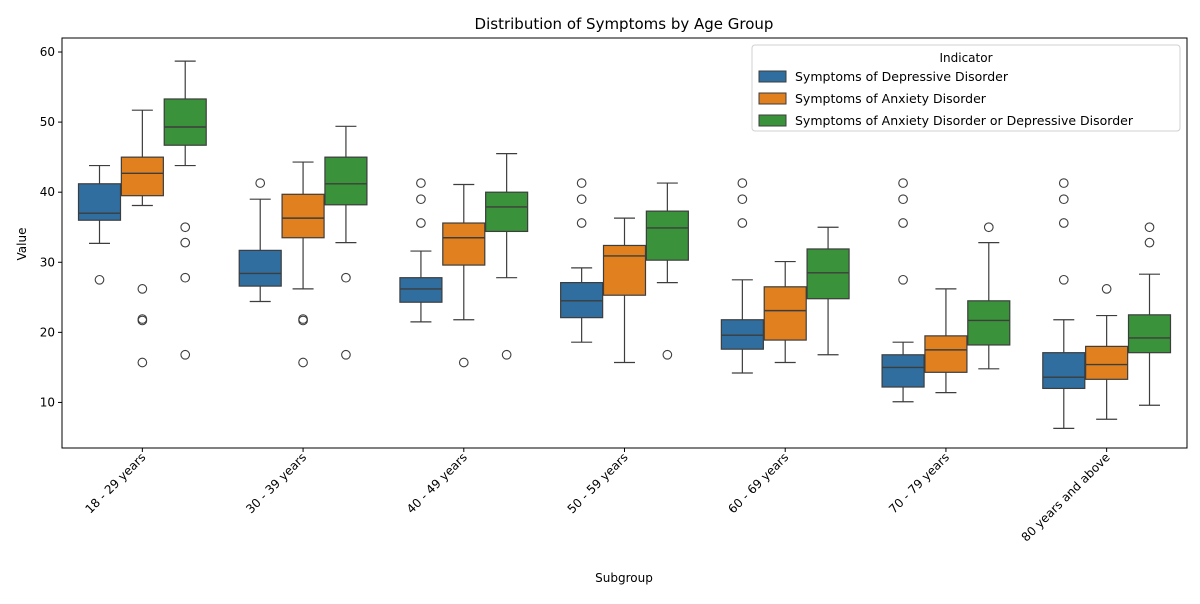  I want to click on chart-title: Distribution of Symptoms by Age Group, so click(624, 24).